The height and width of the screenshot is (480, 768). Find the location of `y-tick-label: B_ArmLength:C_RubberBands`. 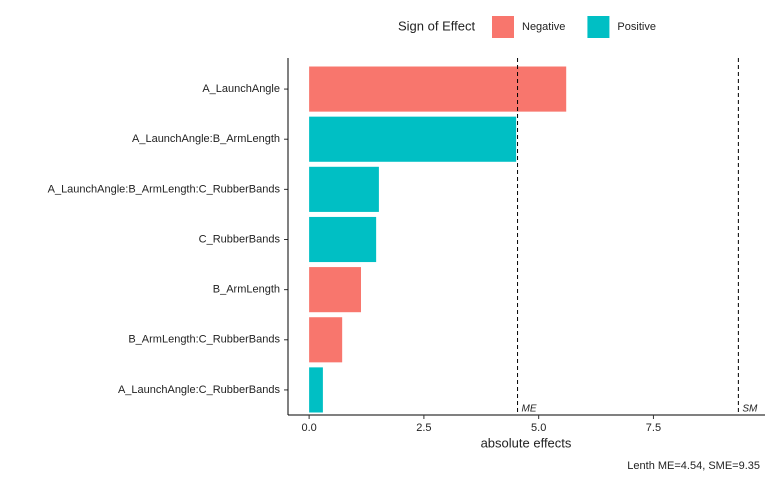

y-tick-label: B_ArmLength:C_RubberBands is located at coordinates (204, 340).